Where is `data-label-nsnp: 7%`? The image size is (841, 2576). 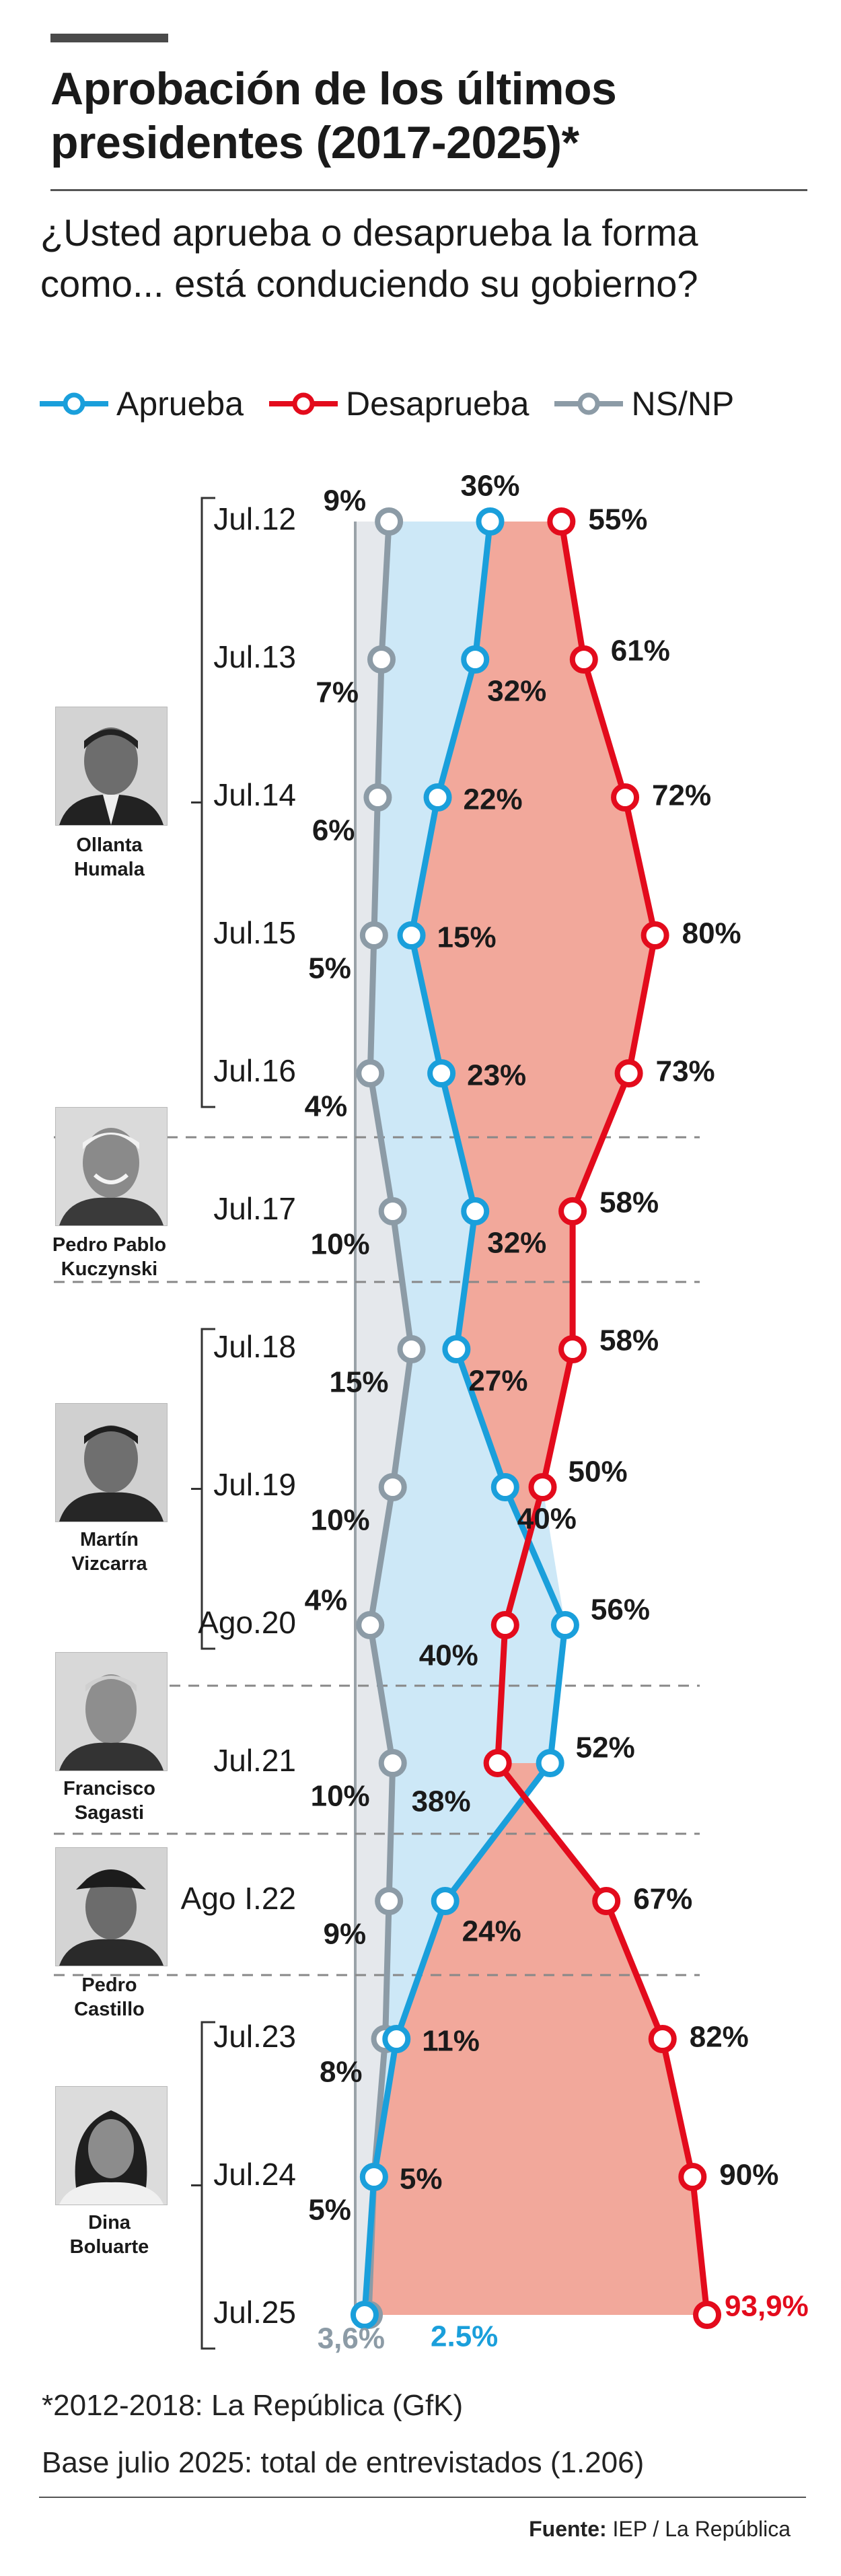
data-label-nsnp: 7% is located at coordinates (337, 692).